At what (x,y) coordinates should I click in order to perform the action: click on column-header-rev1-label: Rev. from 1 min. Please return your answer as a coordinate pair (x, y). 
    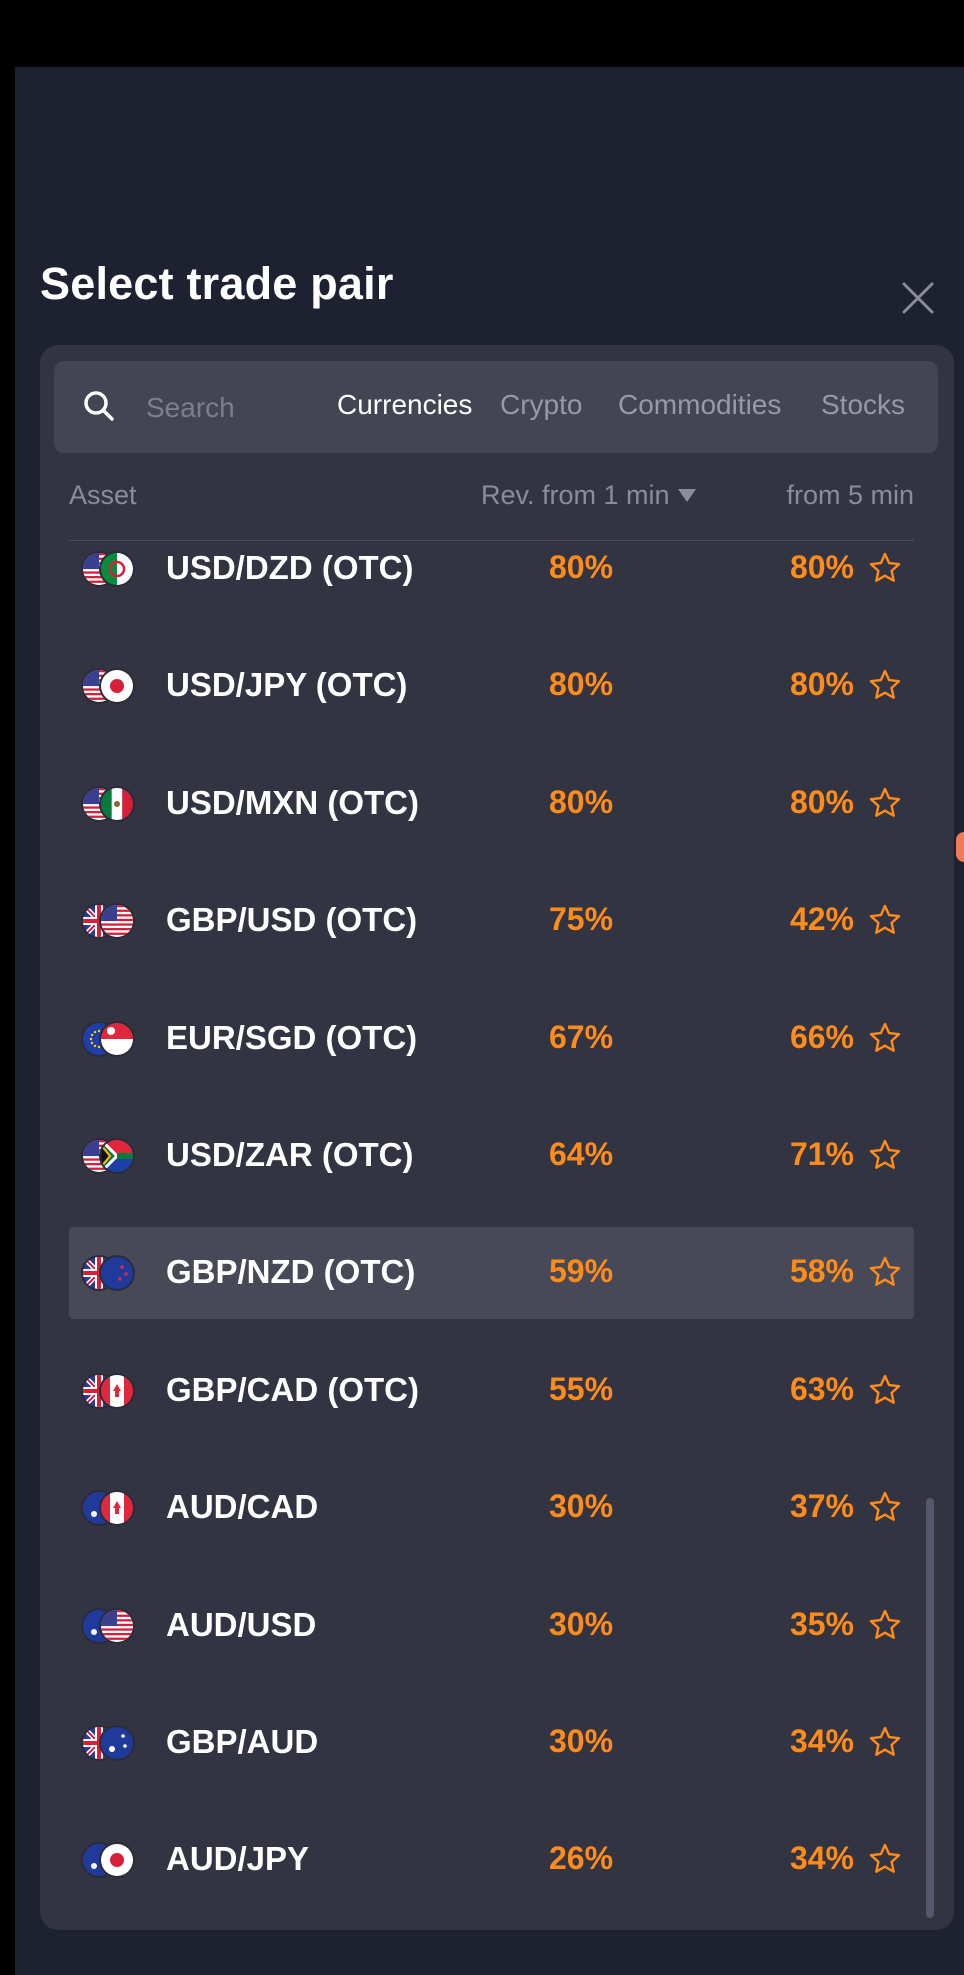
    Looking at the image, I should click on (575, 495).